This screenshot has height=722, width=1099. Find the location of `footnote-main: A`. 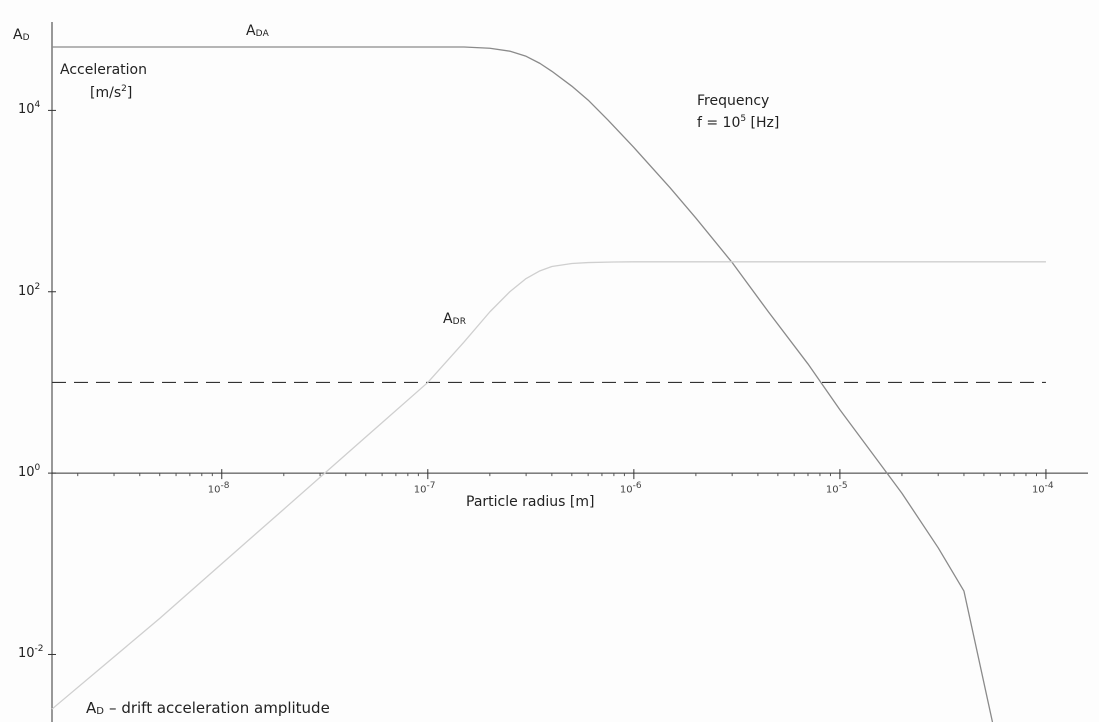

footnote-main: A is located at coordinates (91, 708).